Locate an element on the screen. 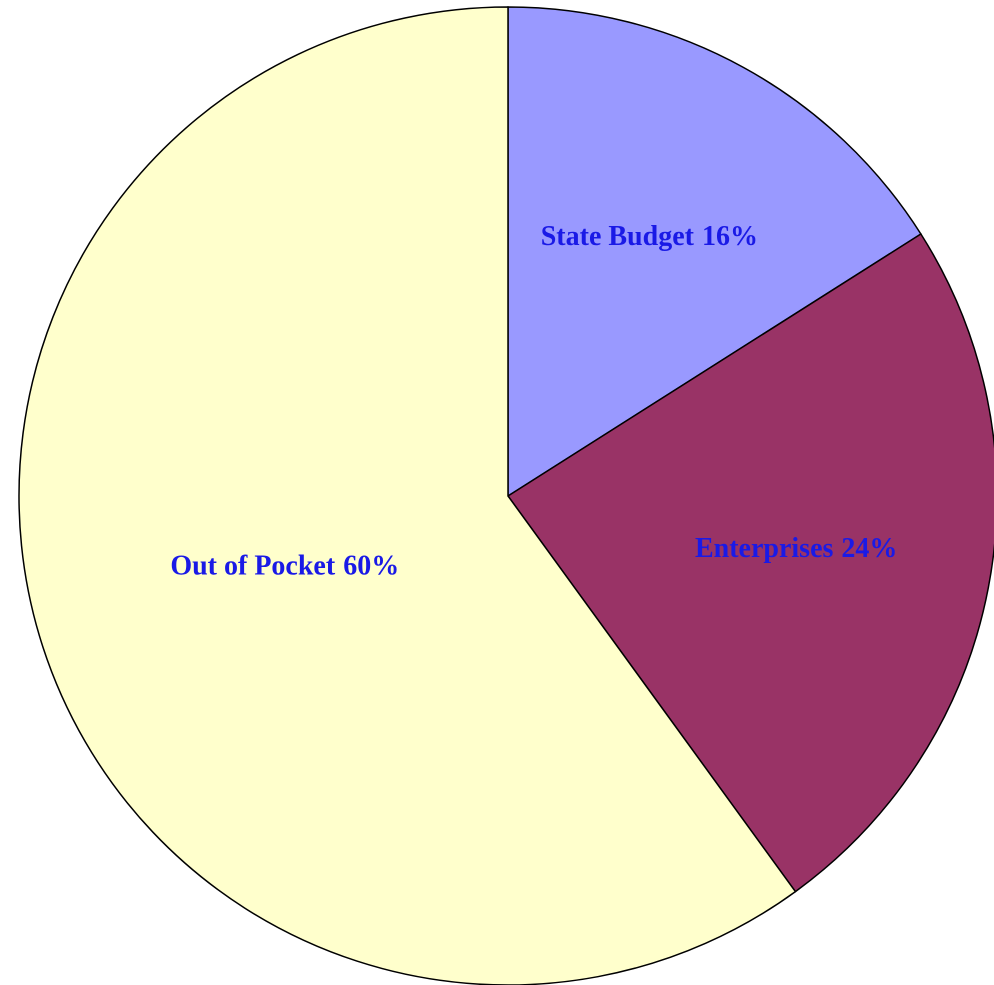 This screenshot has height=985, width=994. slice-label: Out of Pocket 60% is located at coordinates (284, 566).